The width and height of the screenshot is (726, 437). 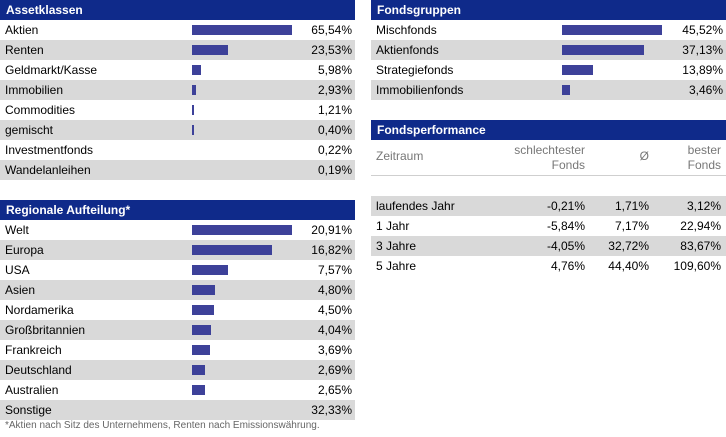 I want to click on item-value: 2,69%, so click(x=334, y=370).